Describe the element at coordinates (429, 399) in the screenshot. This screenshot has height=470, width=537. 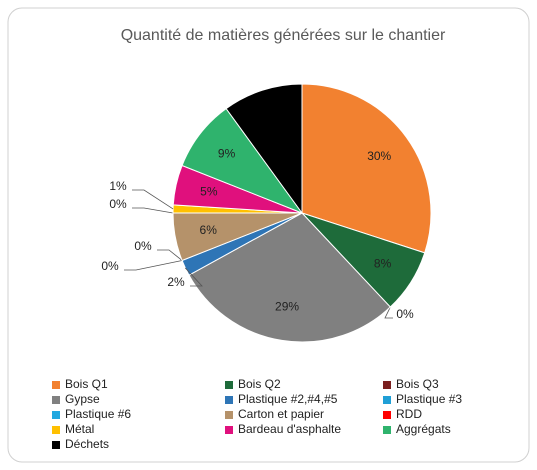
I see `legend-label: Plastique #3` at that location.